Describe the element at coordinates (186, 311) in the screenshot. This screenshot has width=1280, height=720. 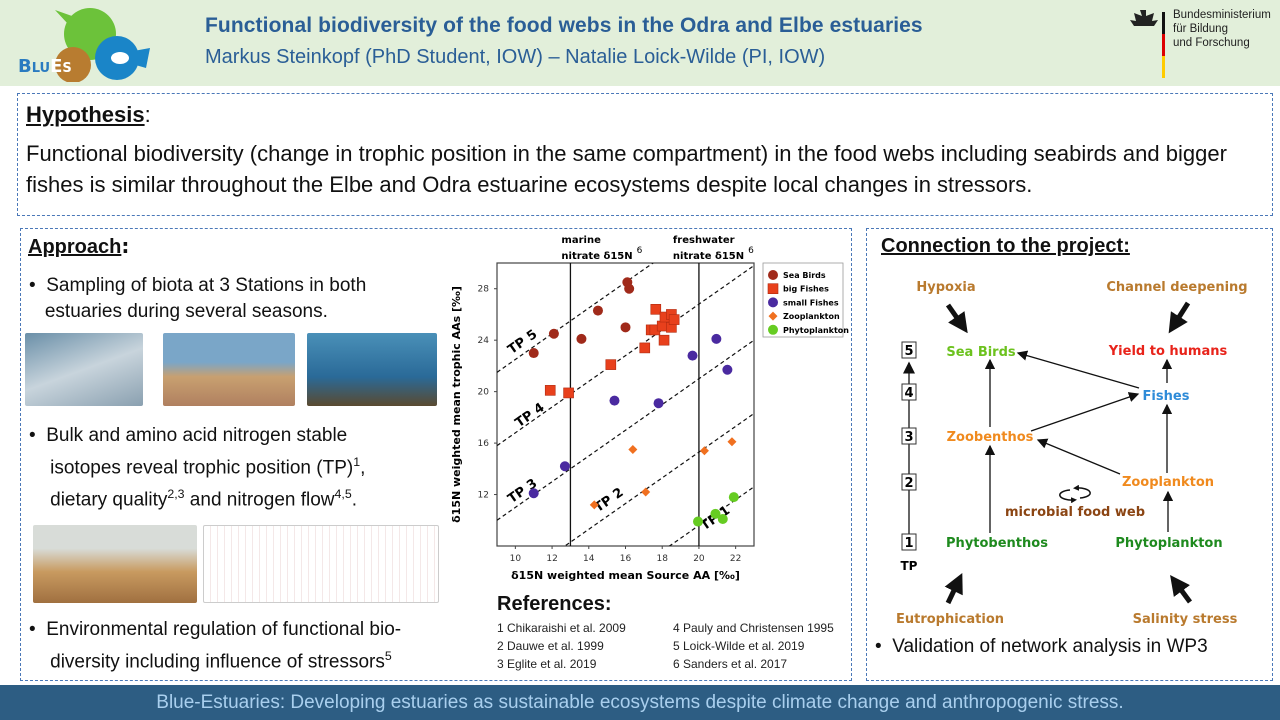
I see `bullet-line: estuaries during several seasons.` at that location.